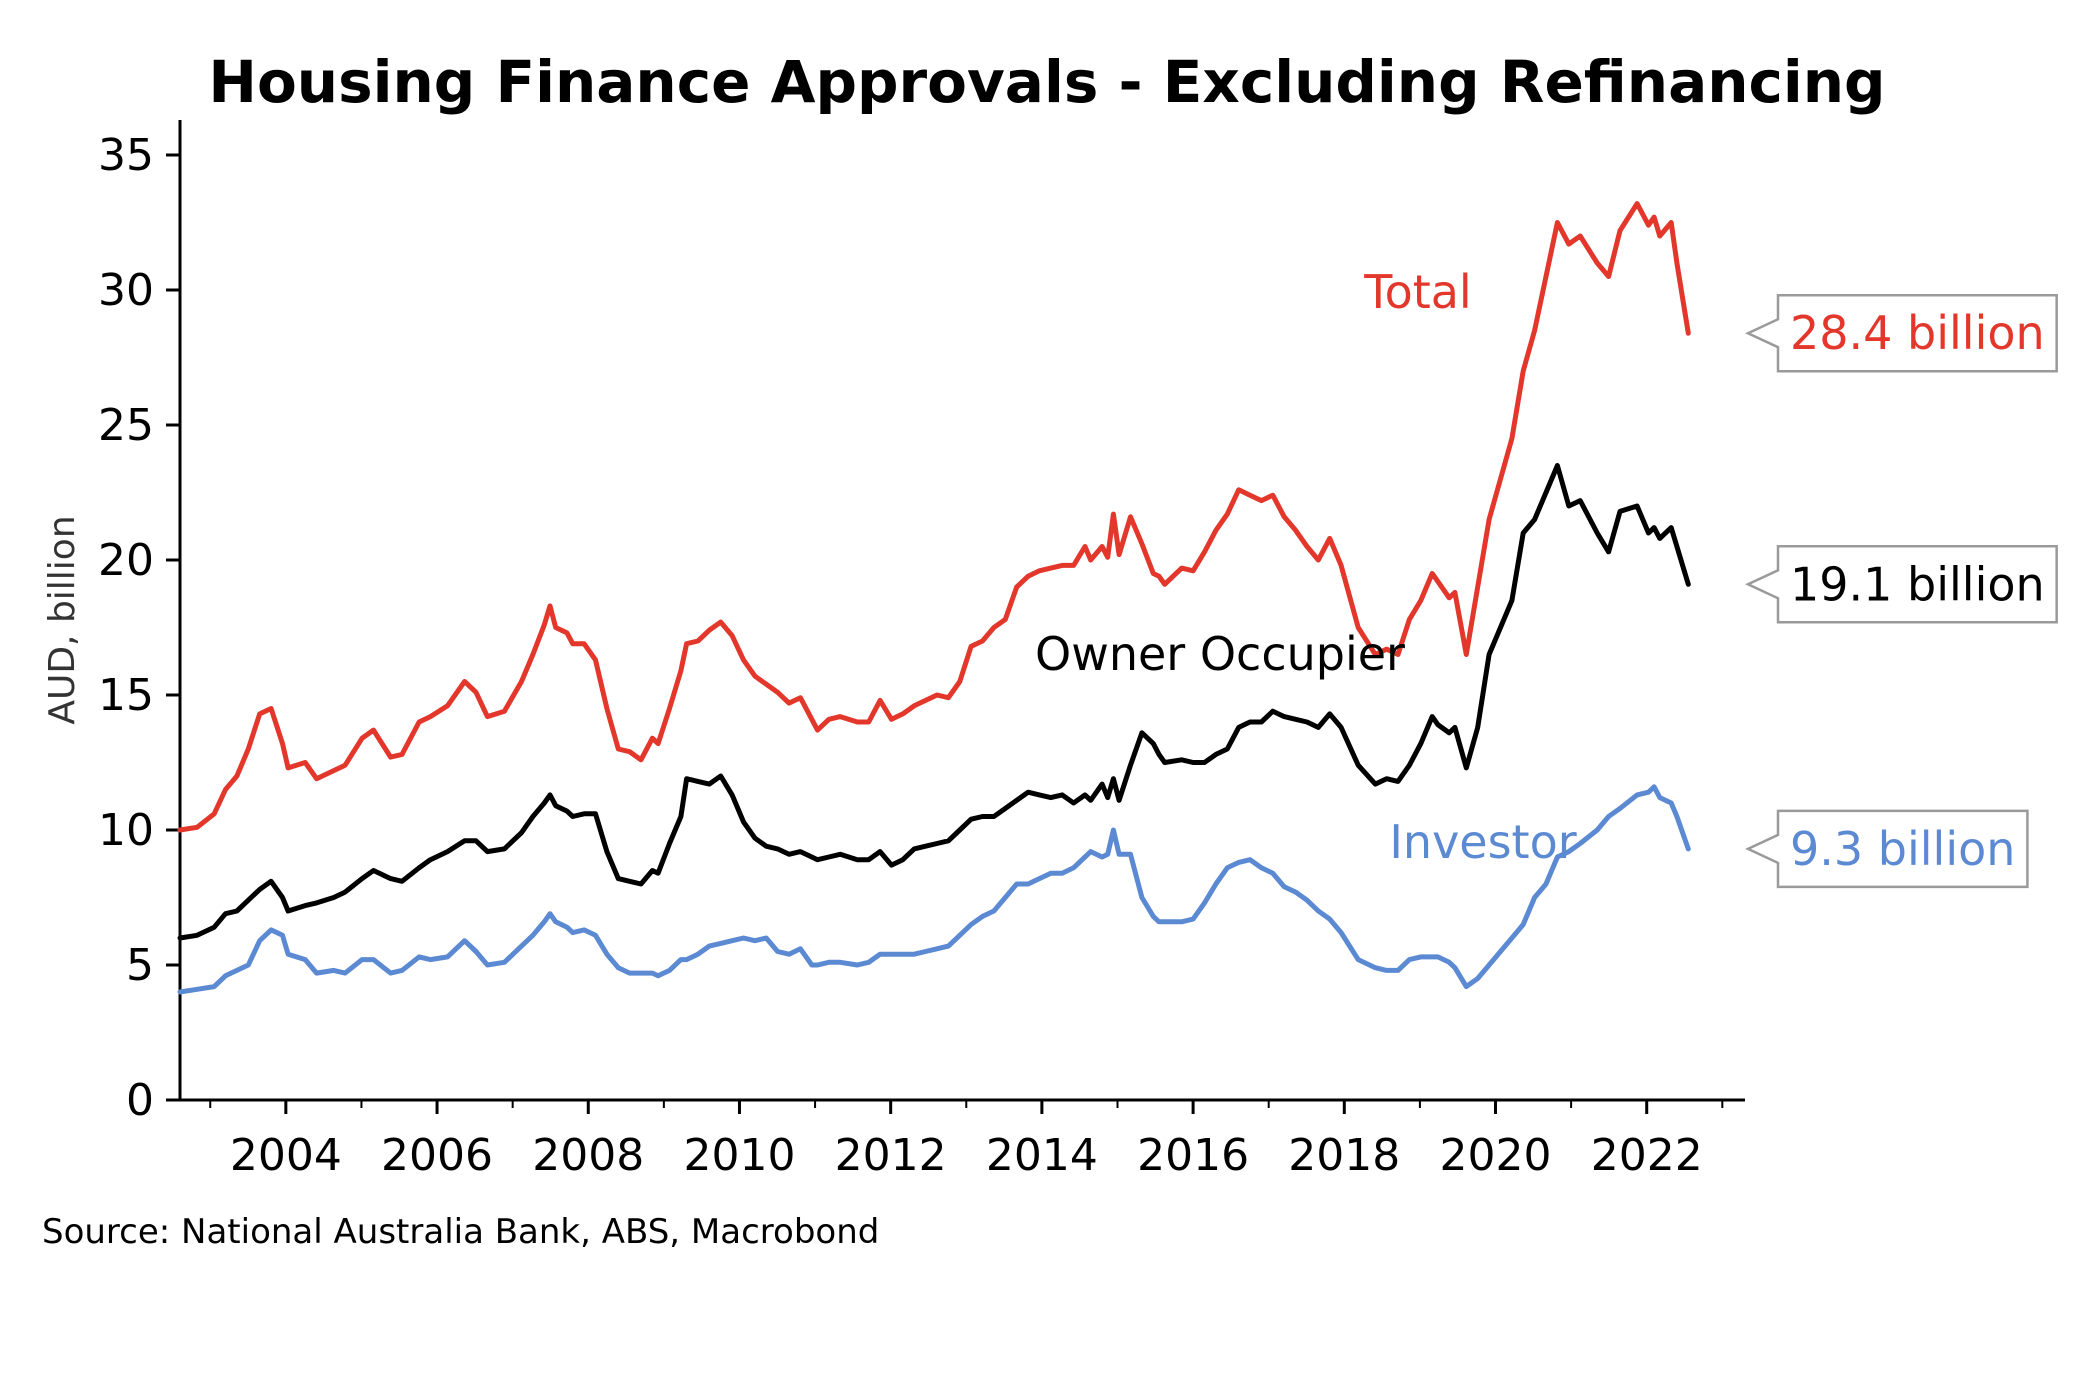 Image resolution: width=2094 pixels, height=1384 pixels. I want to click on series-label-owner-occupier: Owner Occupier, so click(1220, 654).